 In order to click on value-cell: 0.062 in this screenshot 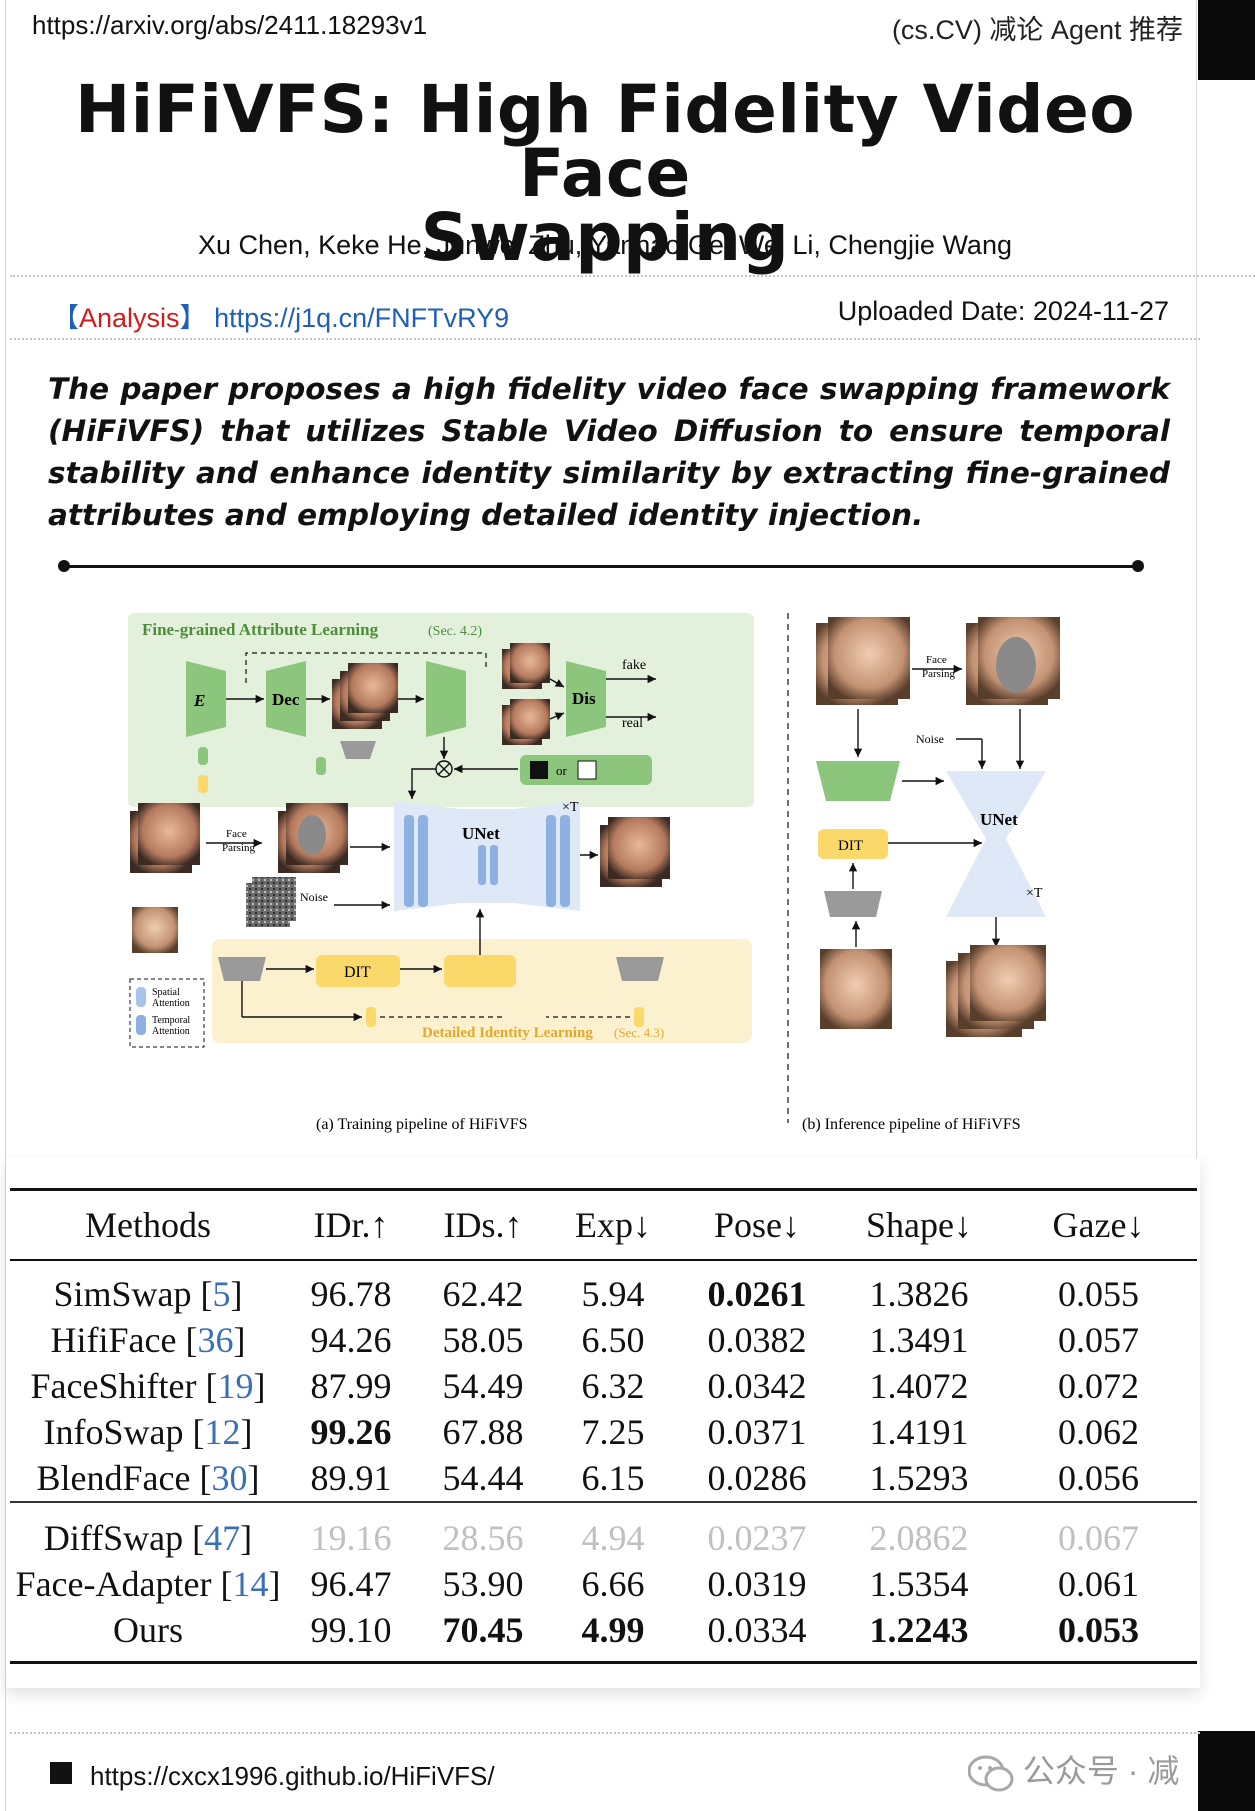, I will do `click(1098, 1432)`.